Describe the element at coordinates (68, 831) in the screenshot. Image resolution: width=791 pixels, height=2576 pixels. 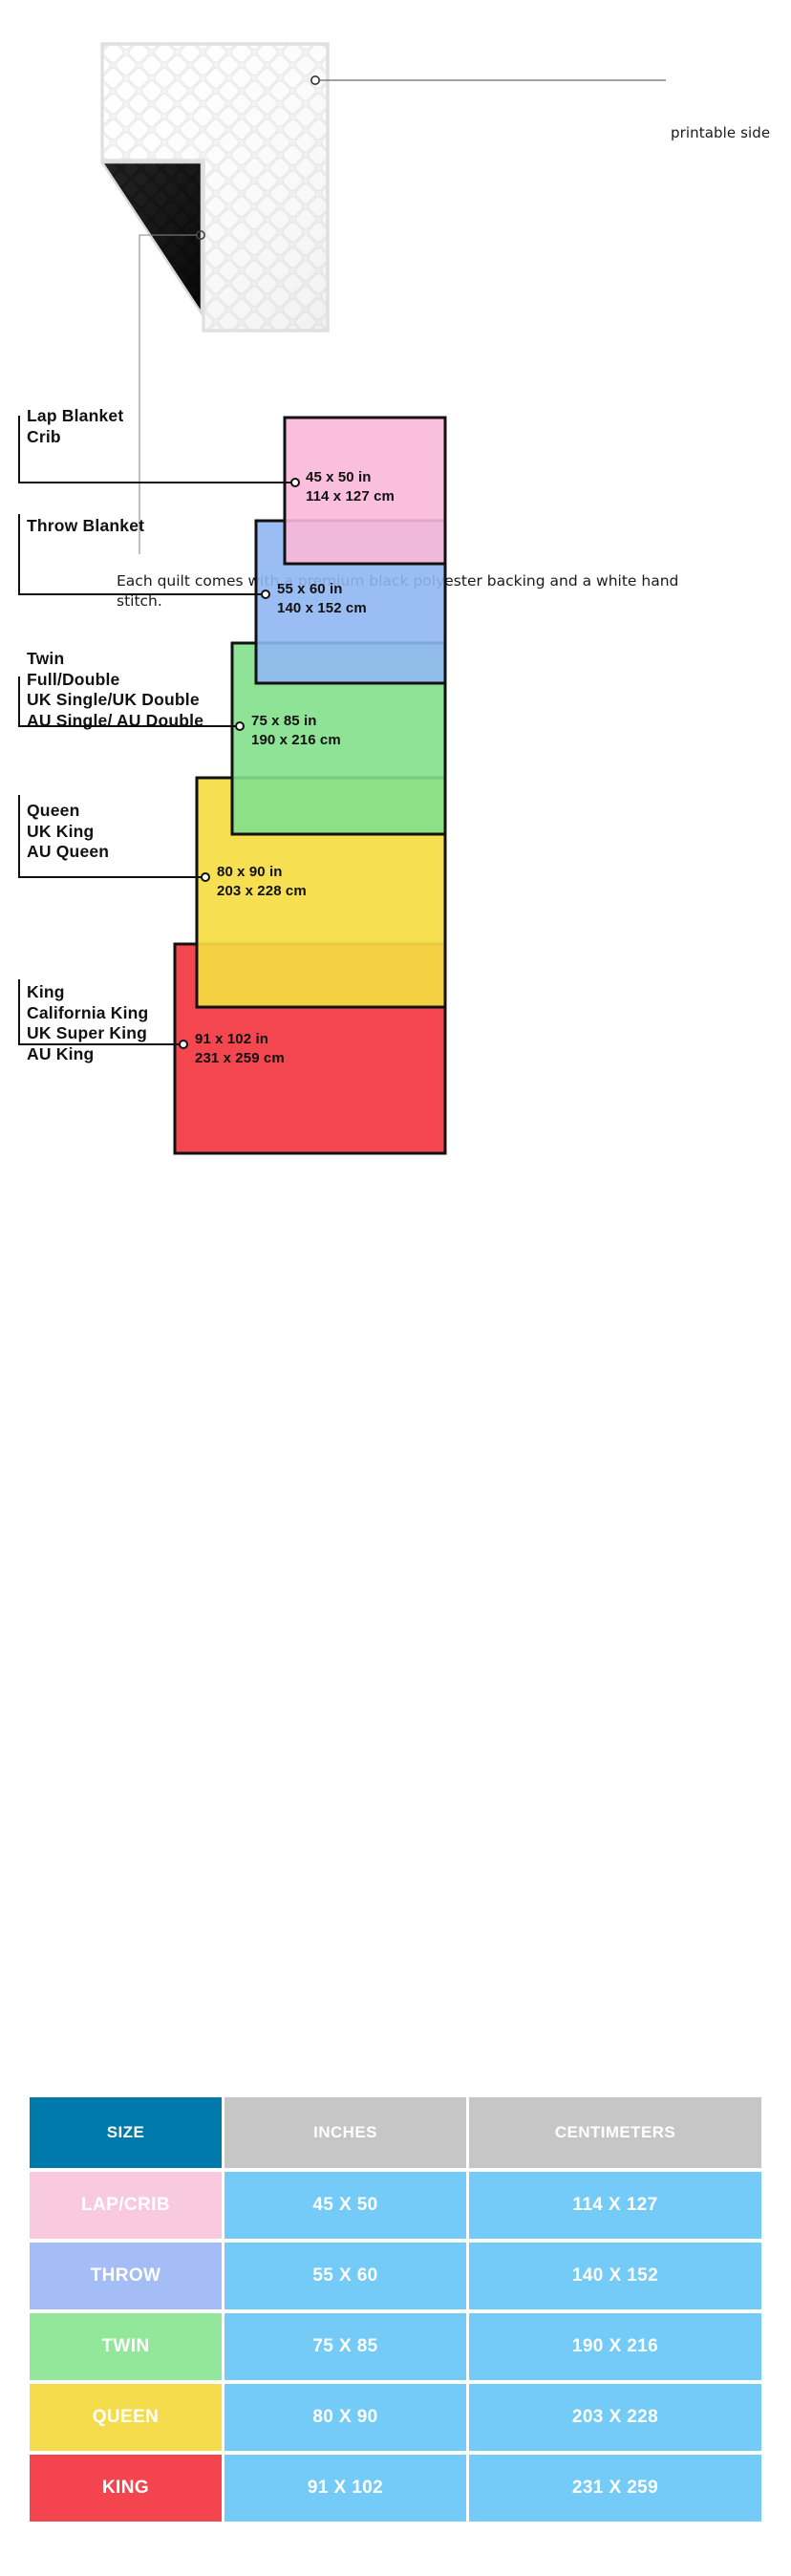
I see `size-label-queen: Queen UK King AU Queen` at that location.